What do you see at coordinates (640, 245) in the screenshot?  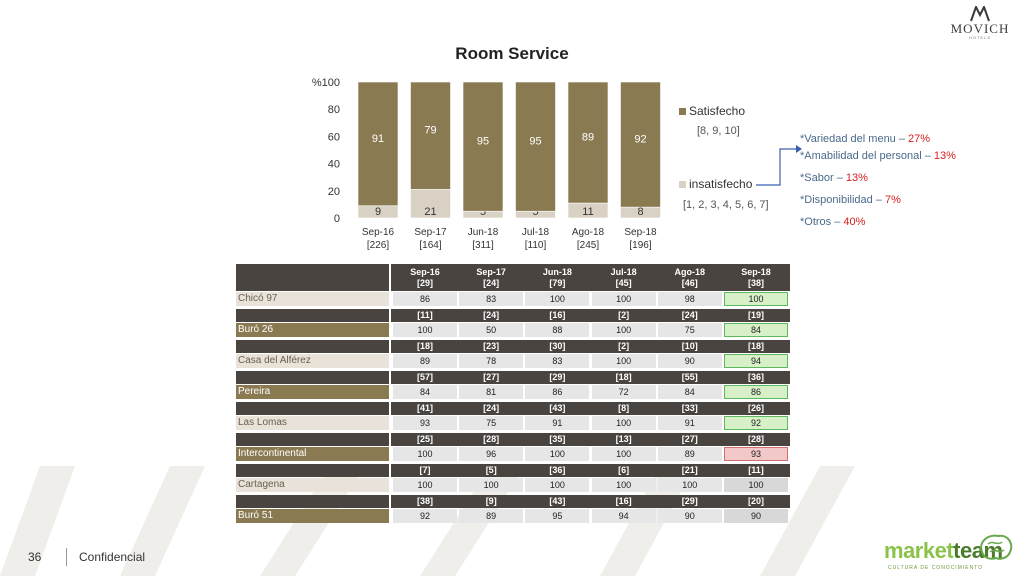 I see `x-tick-count: [196]` at bounding box center [640, 245].